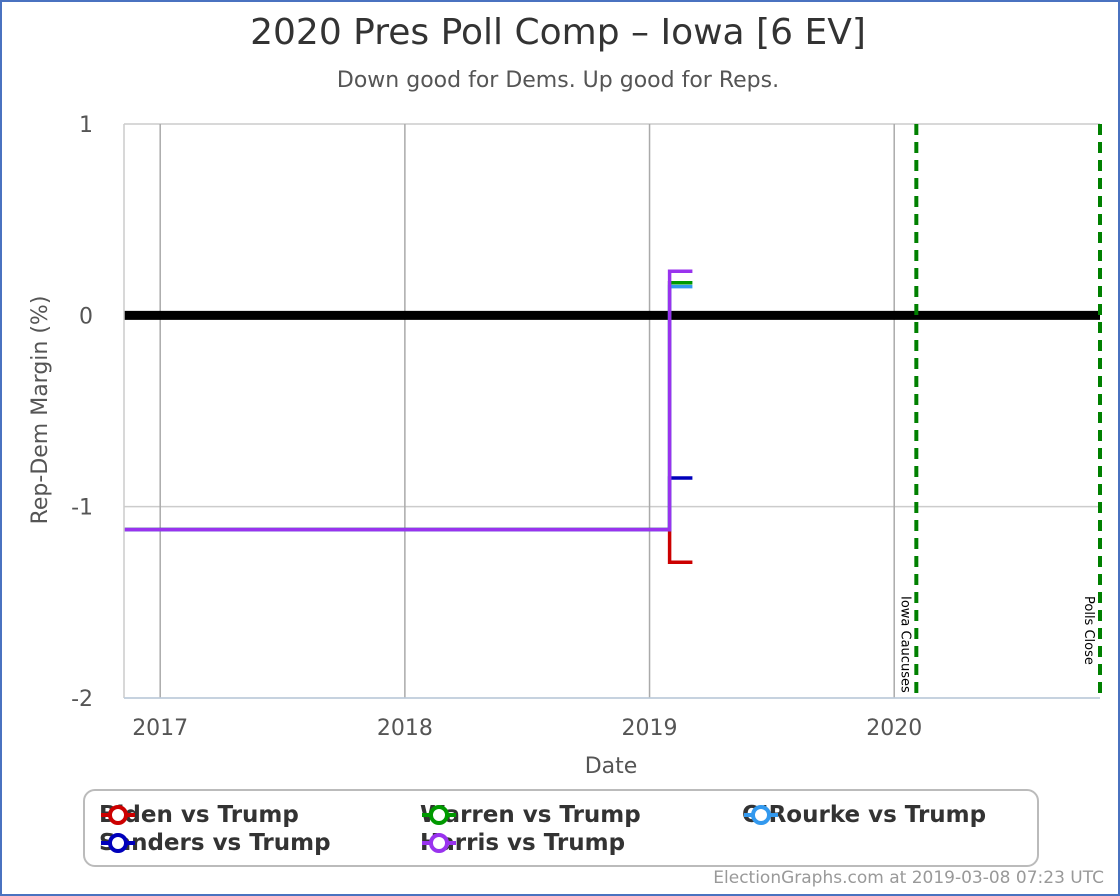 The image size is (1120, 896). What do you see at coordinates (40, 410) in the screenshot?
I see `y-axis-label: Rep-Dem Margin (%)` at bounding box center [40, 410].